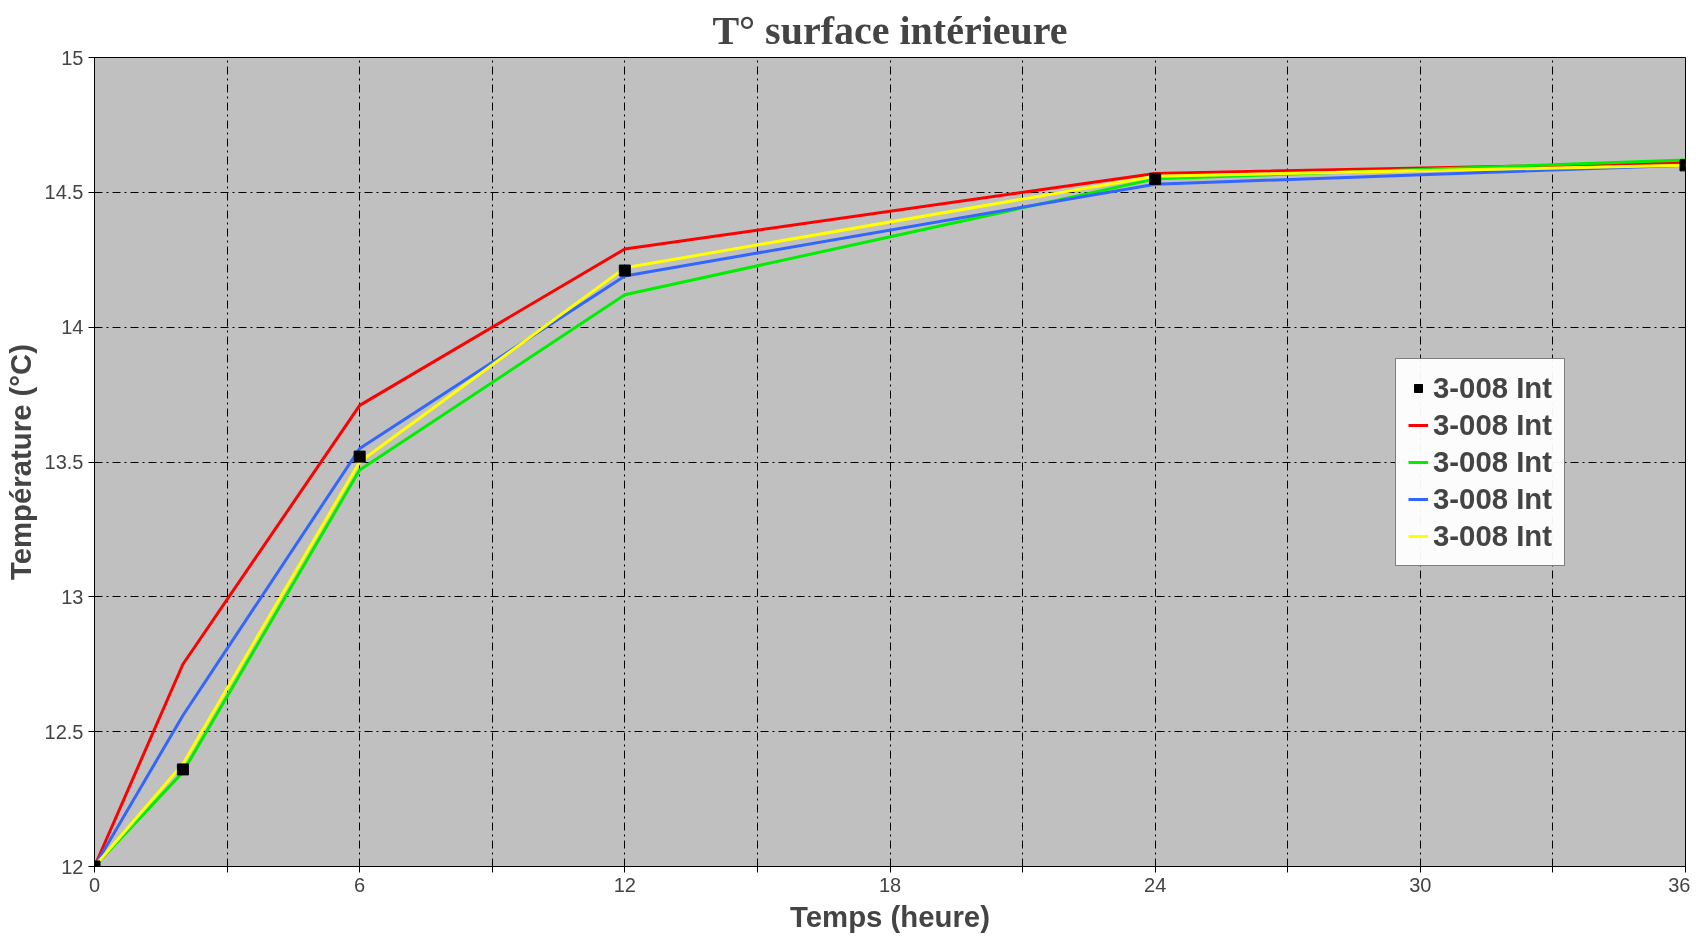 Image resolution: width=1702 pixels, height=946 pixels. I want to click on x-tick-label: 30, so click(1420, 884).